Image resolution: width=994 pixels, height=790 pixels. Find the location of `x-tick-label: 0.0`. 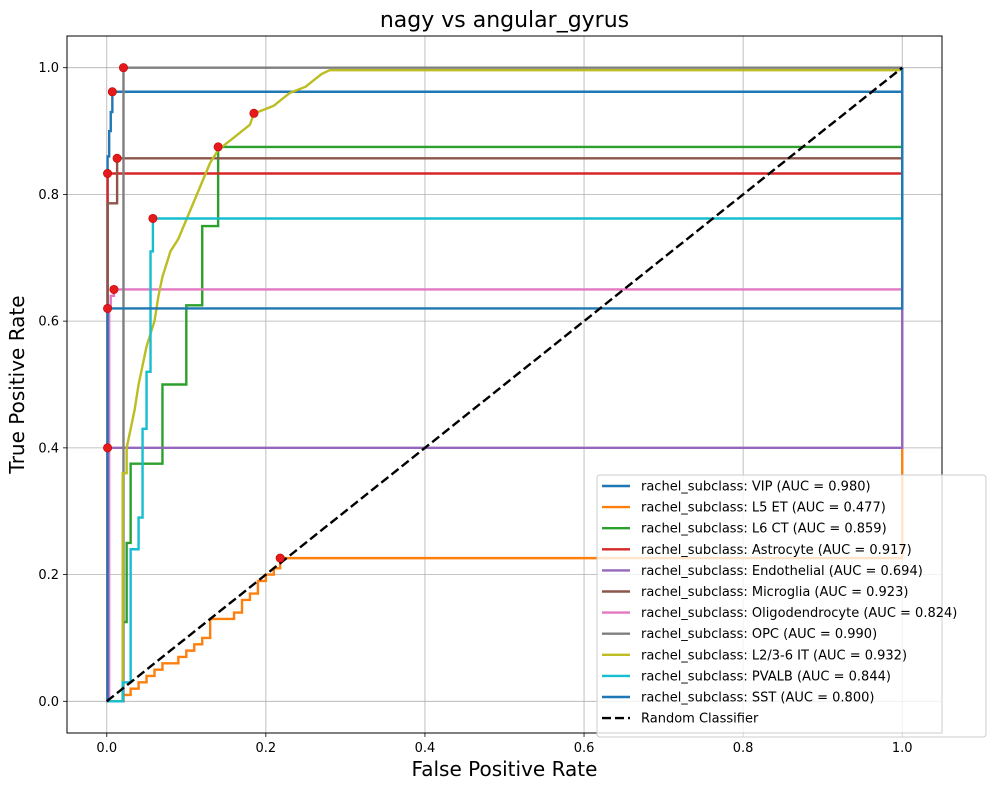

x-tick-label: 0.0 is located at coordinates (106, 748).